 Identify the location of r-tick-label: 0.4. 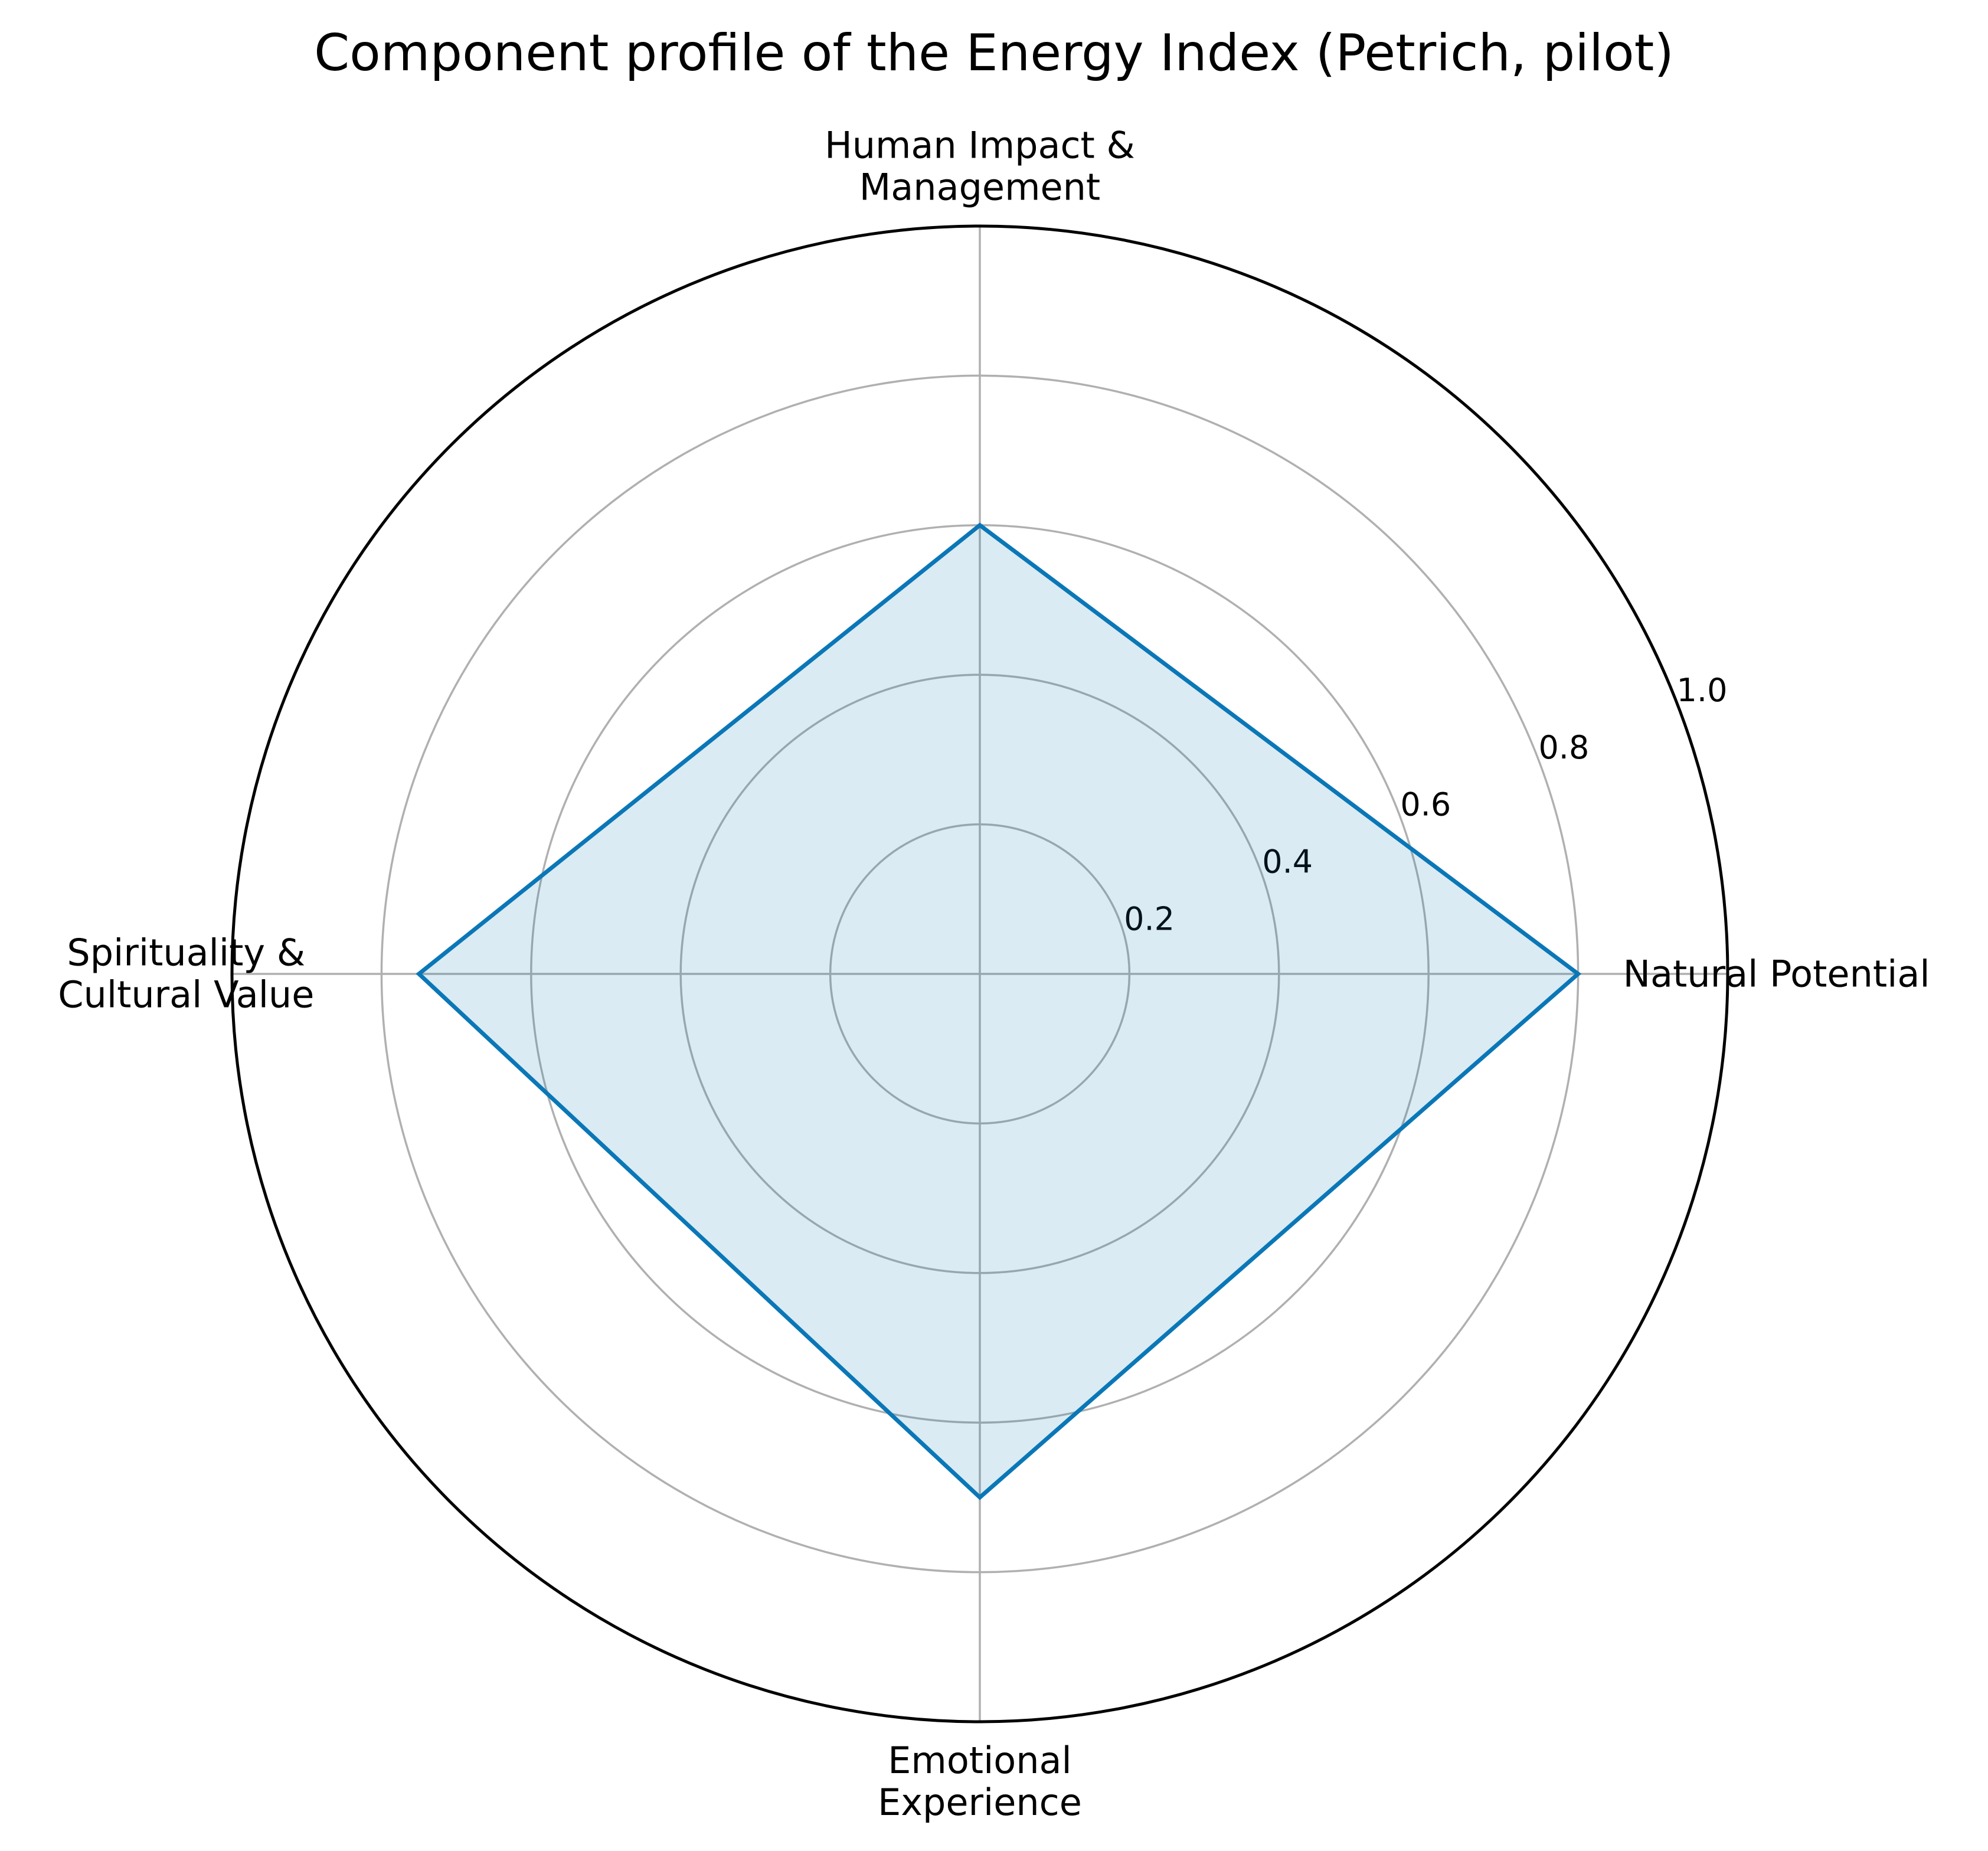
(1287, 862).